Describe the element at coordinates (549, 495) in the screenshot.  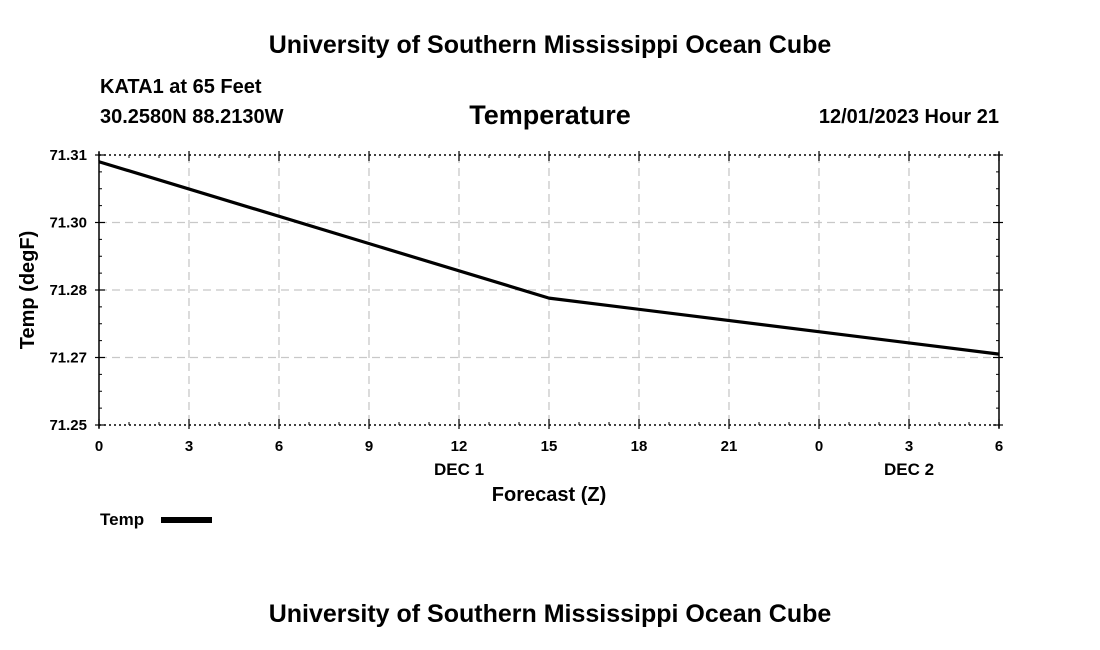
I see `x-axis-label: Forecast (Z)` at that location.